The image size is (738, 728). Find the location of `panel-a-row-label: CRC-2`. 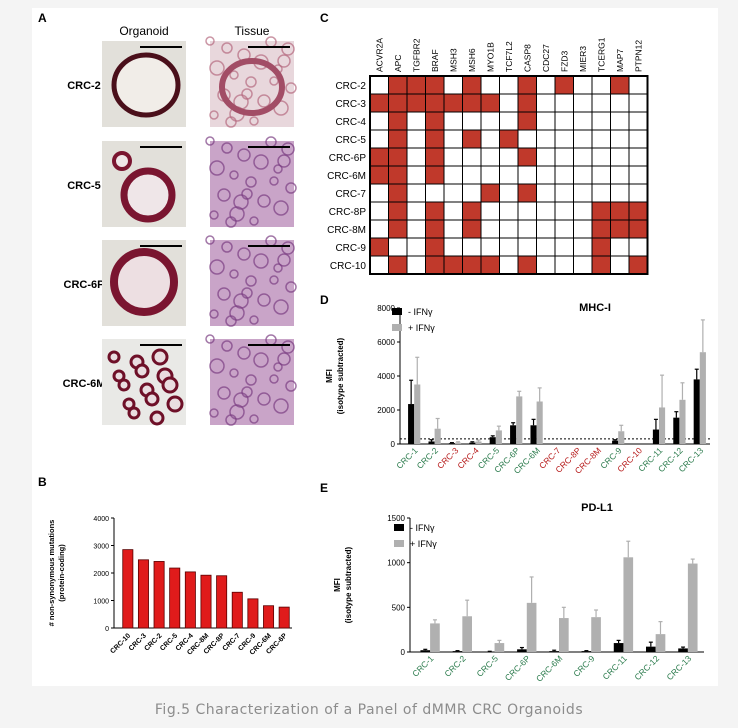

panel-a-row-label: CRC-2 is located at coordinates (84, 86).